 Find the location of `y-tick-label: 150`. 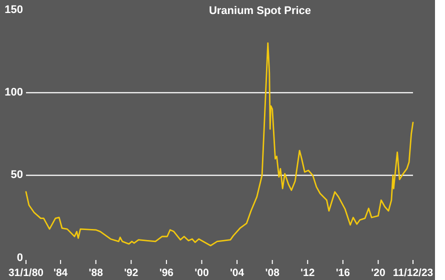

y-tick-label: 150 is located at coordinates (13, 10).